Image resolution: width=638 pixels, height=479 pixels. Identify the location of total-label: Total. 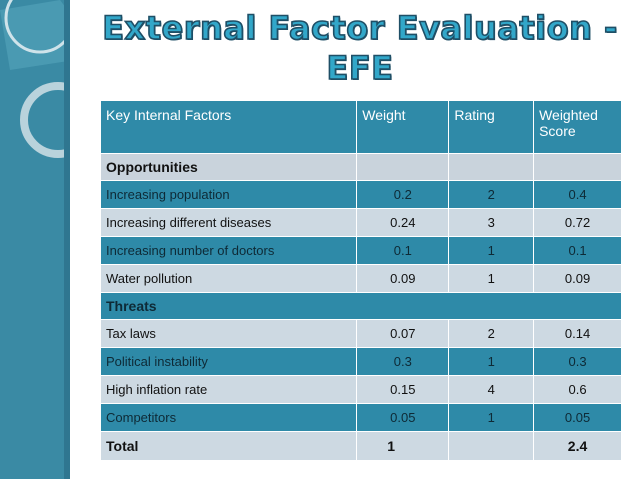
(228, 446).